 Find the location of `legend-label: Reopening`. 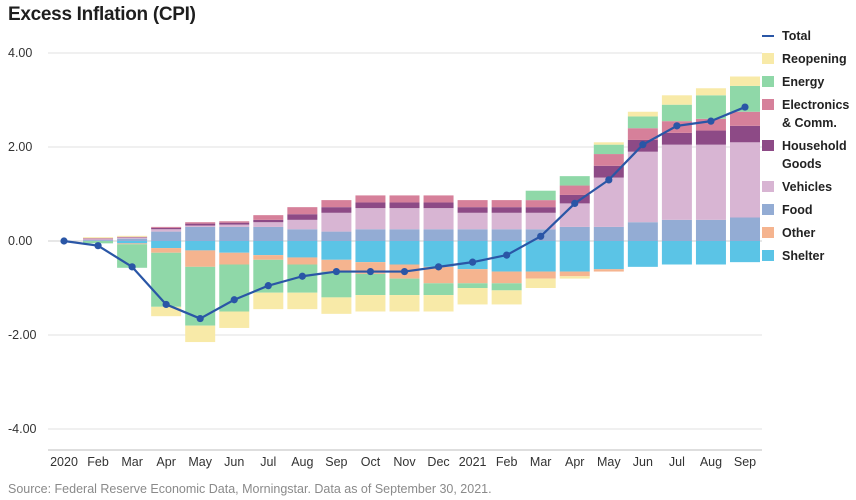

legend-label: Reopening is located at coordinates (814, 59).